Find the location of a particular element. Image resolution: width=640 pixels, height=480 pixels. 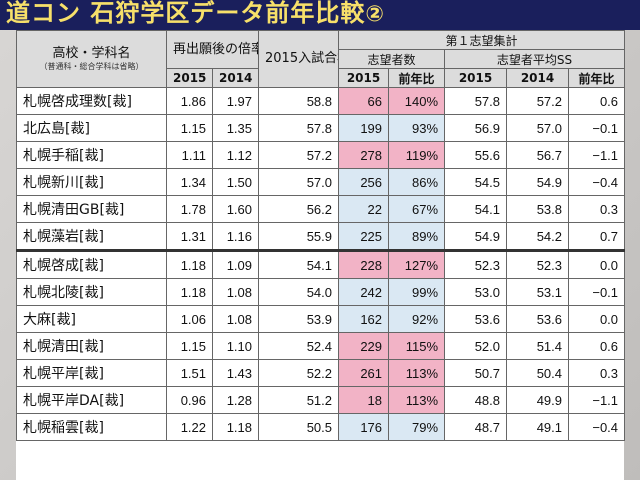

cell-avg-ss-2015: 54.5 is located at coordinates (476, 182).